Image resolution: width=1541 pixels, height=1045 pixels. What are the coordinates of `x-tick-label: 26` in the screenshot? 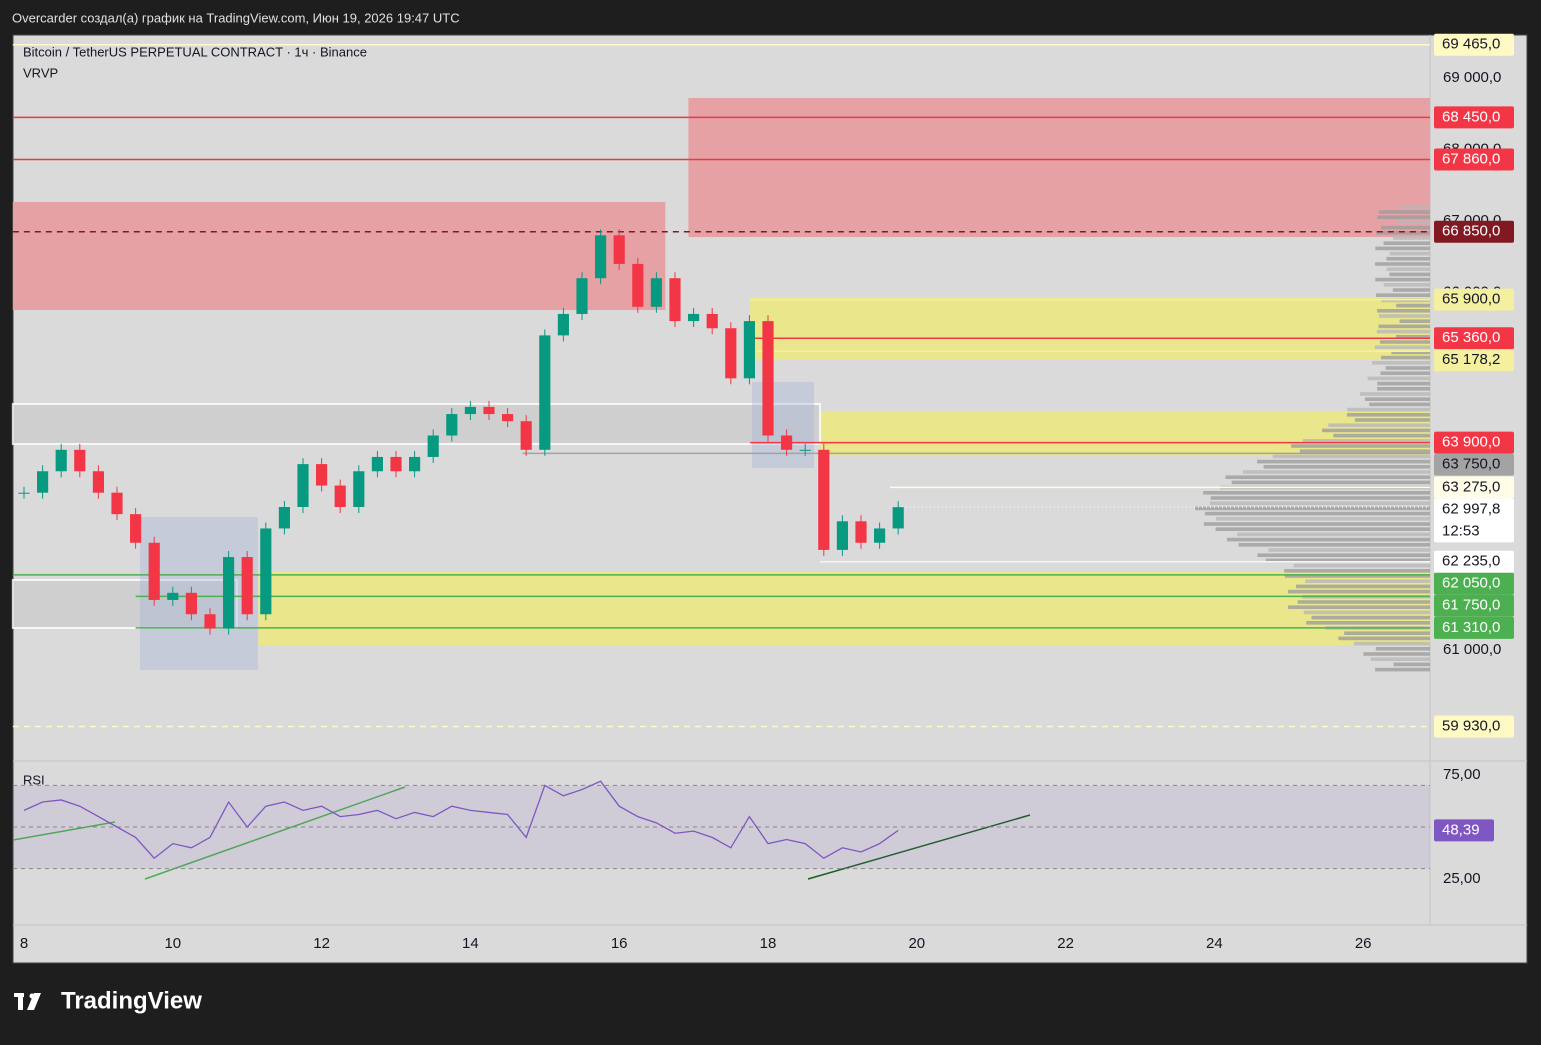 It's located at (1363, 943).